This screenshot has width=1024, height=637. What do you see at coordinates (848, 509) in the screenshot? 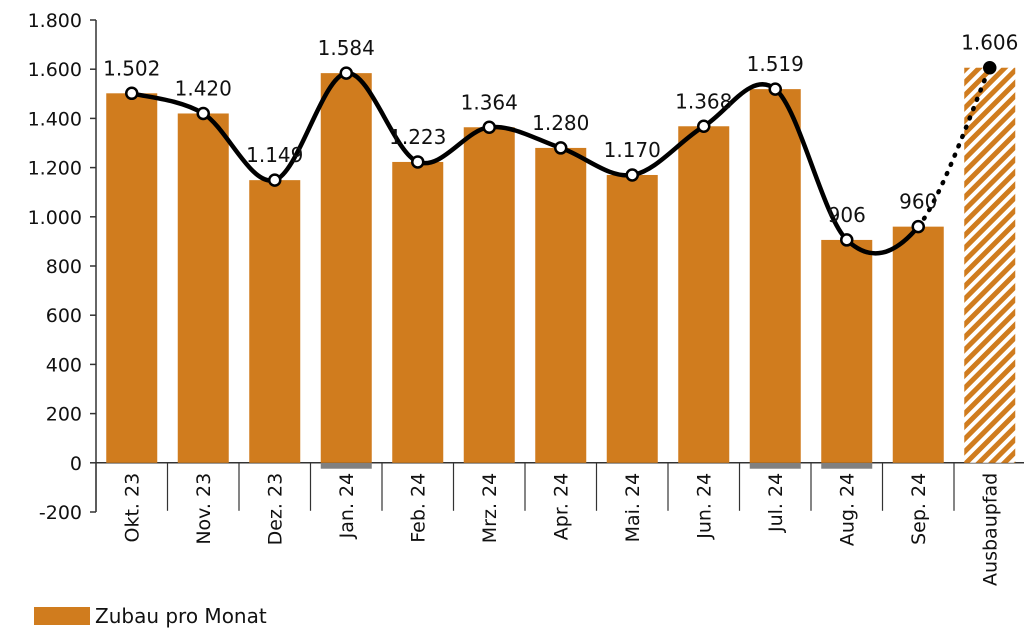
I see `x-category-label: Aug. 24` at bounding box center [848, 509].